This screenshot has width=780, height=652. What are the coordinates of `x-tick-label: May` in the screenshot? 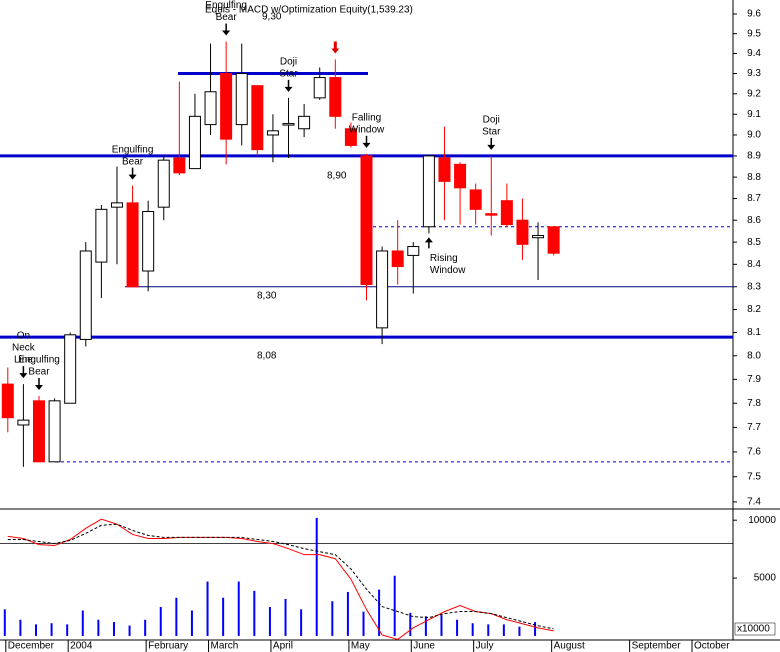 It's located at (360, 646).